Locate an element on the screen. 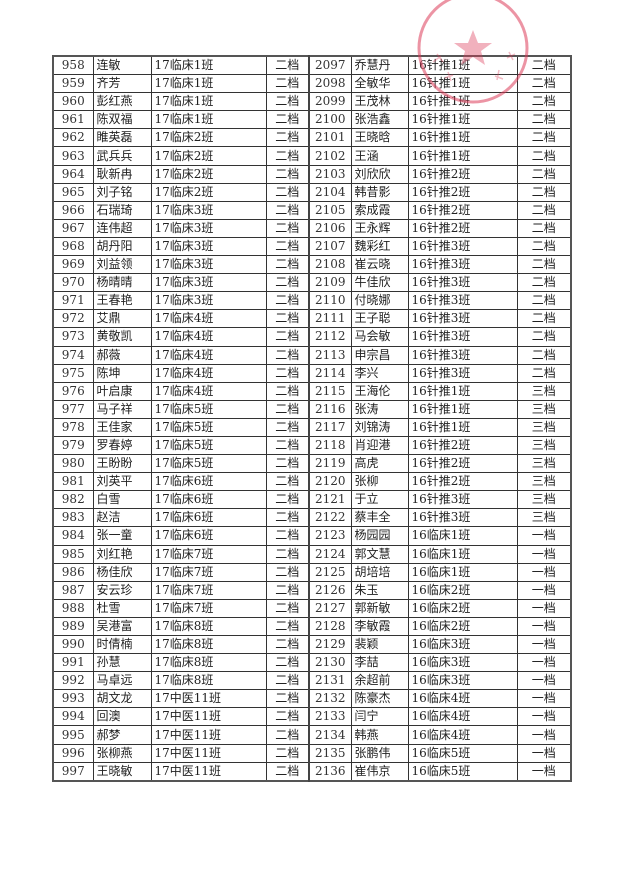 This screenshot has width=640, height=876. row-number: 958 is located at coordinates (73, 65).